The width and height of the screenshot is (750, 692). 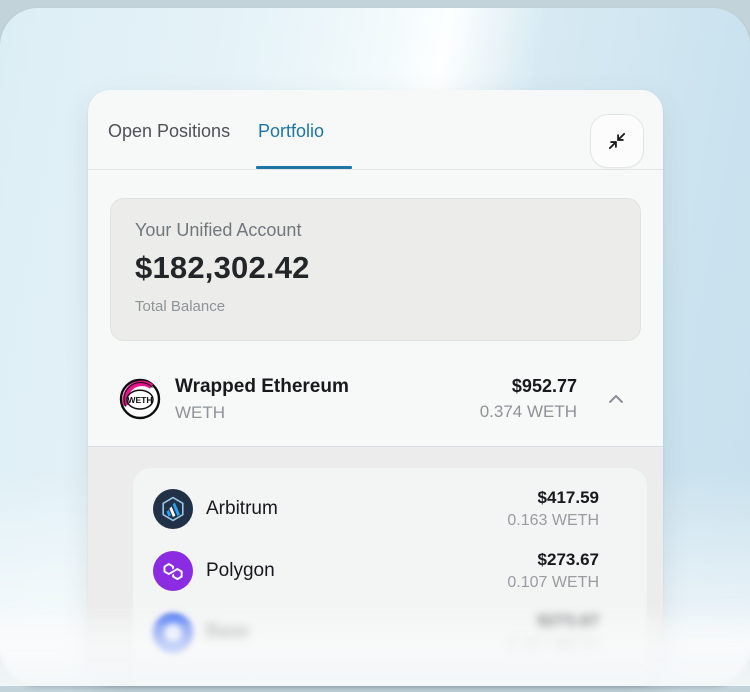 What do you see at coordinates (375, 130) in the screenshot?
I see `tab-bar: Open Positions Portfolio` at bounding box center [375, 130].